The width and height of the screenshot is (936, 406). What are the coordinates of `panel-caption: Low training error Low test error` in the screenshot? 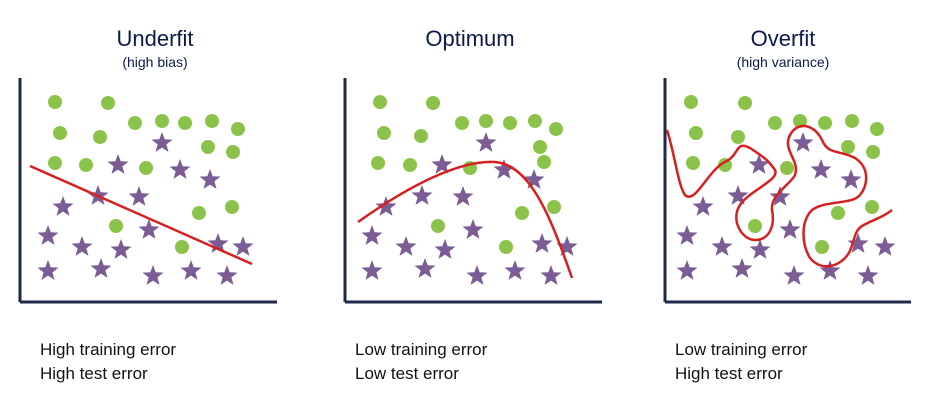 It's located at (421, 362).